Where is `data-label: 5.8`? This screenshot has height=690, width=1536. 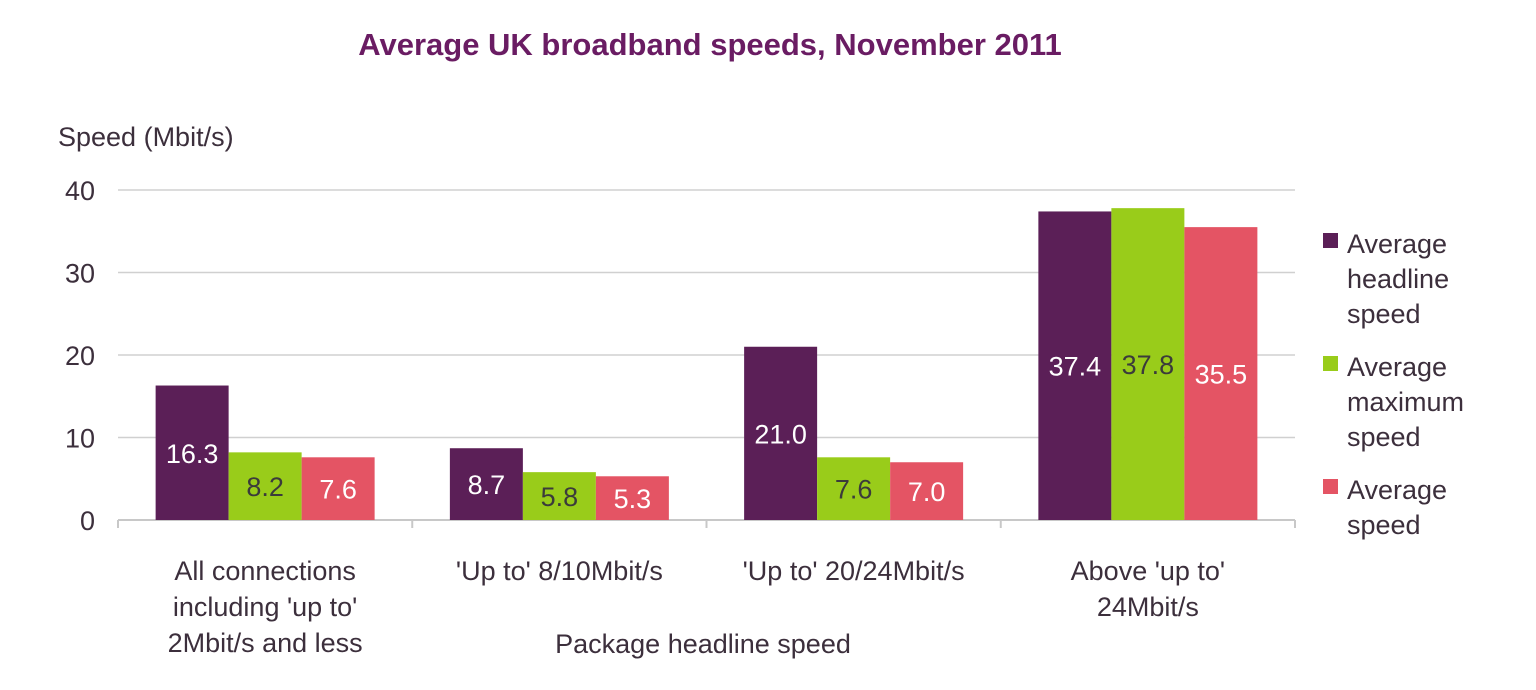 data-label: 5.8 is located at coordinates (560, 497).